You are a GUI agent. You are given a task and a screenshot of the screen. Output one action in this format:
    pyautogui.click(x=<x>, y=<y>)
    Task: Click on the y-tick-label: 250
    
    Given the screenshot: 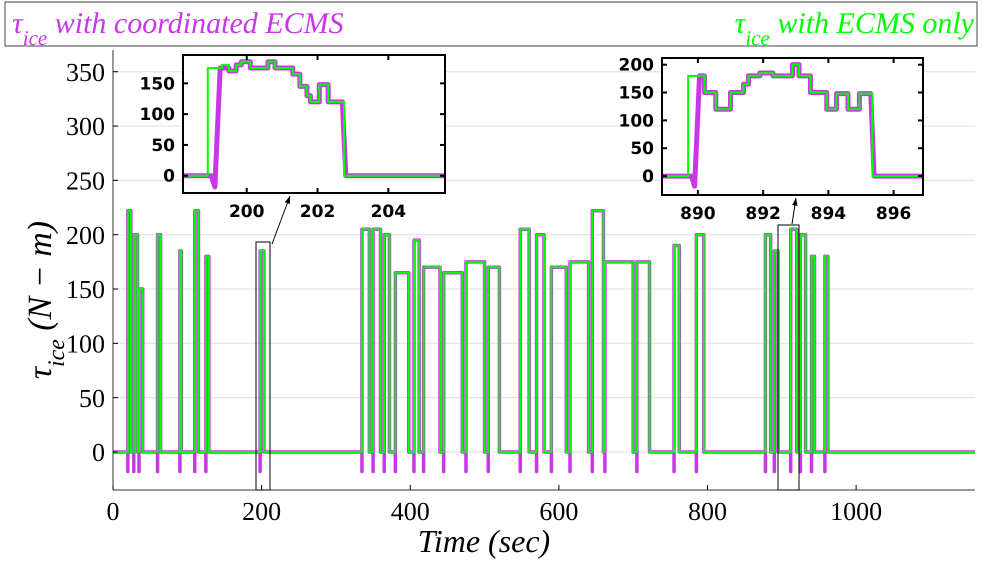 What is the action you would take?
    pyautogui.click(x=85, y=181)
    